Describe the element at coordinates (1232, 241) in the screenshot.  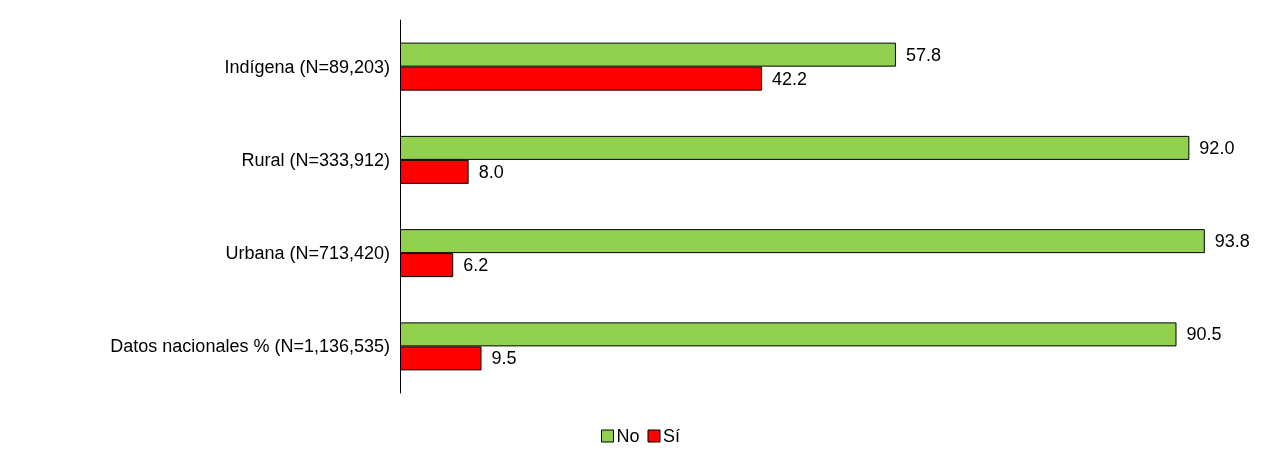
I see `data-label: 93.8` at that location.